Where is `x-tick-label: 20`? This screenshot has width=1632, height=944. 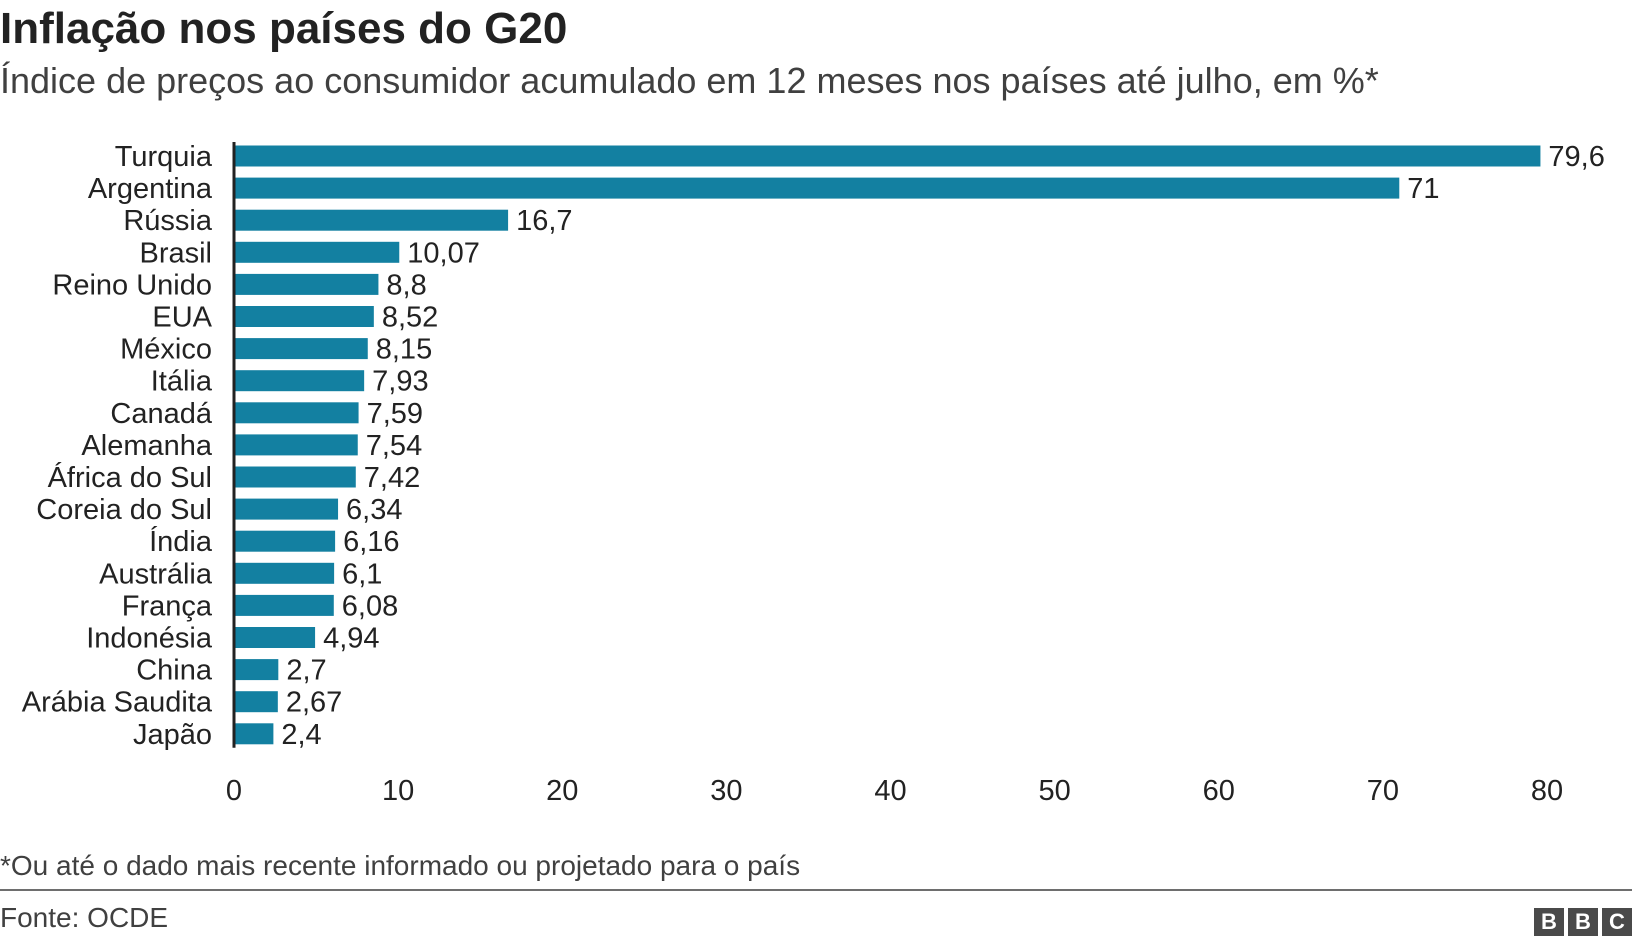
x-tick-label: 20 is located at coordinates (562, 791).